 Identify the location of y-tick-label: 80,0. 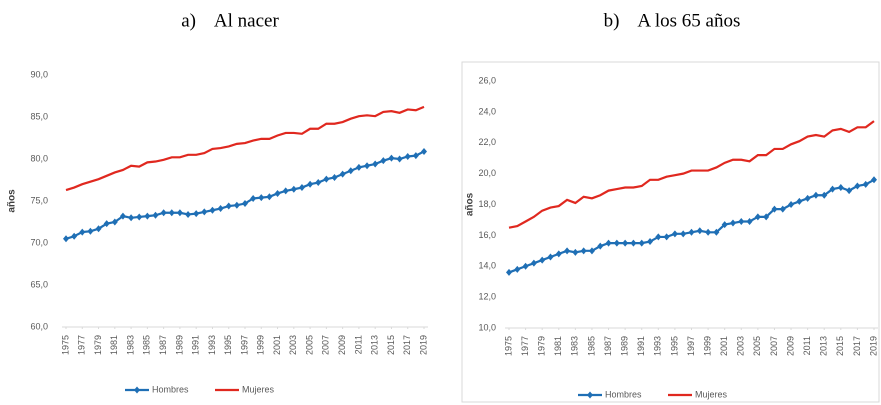
(39, 158).